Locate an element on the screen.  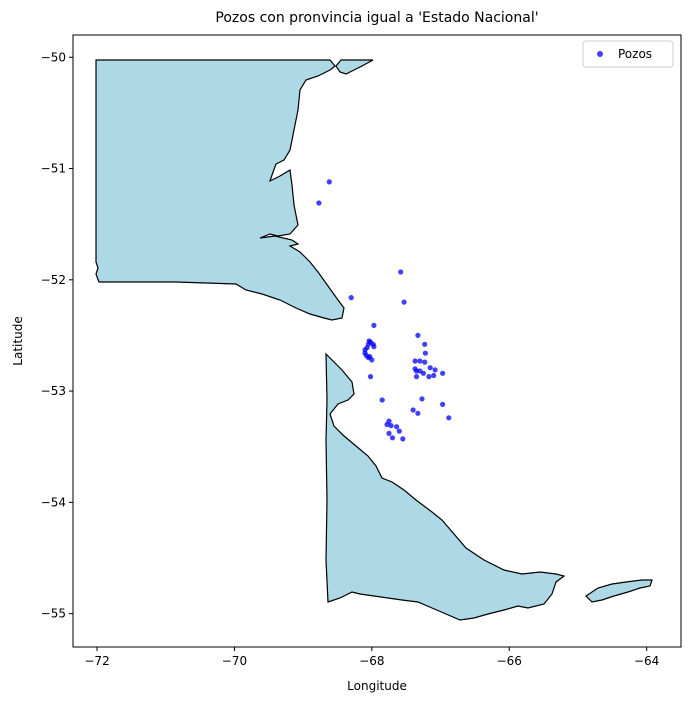
legend-marker is located at coordinates (600, 54).